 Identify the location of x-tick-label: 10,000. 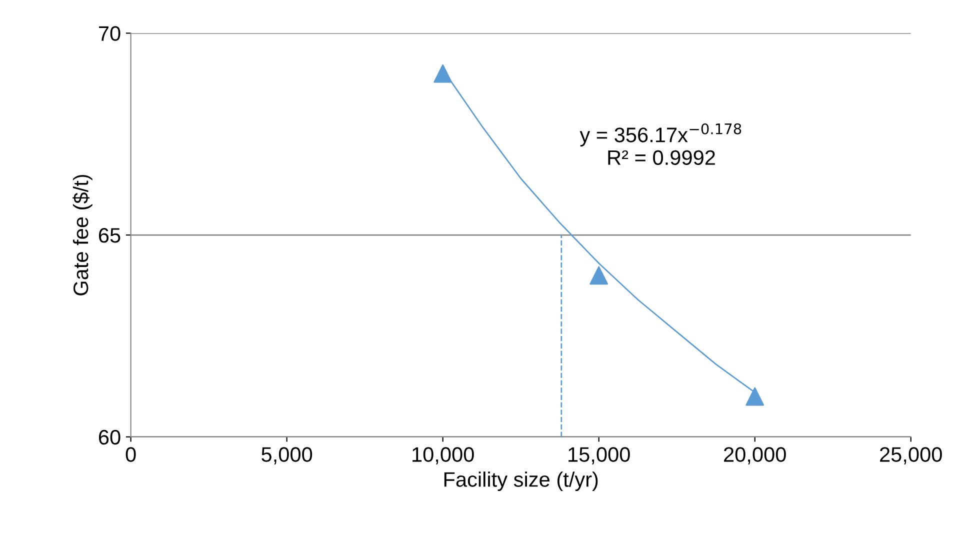
(443, 455).